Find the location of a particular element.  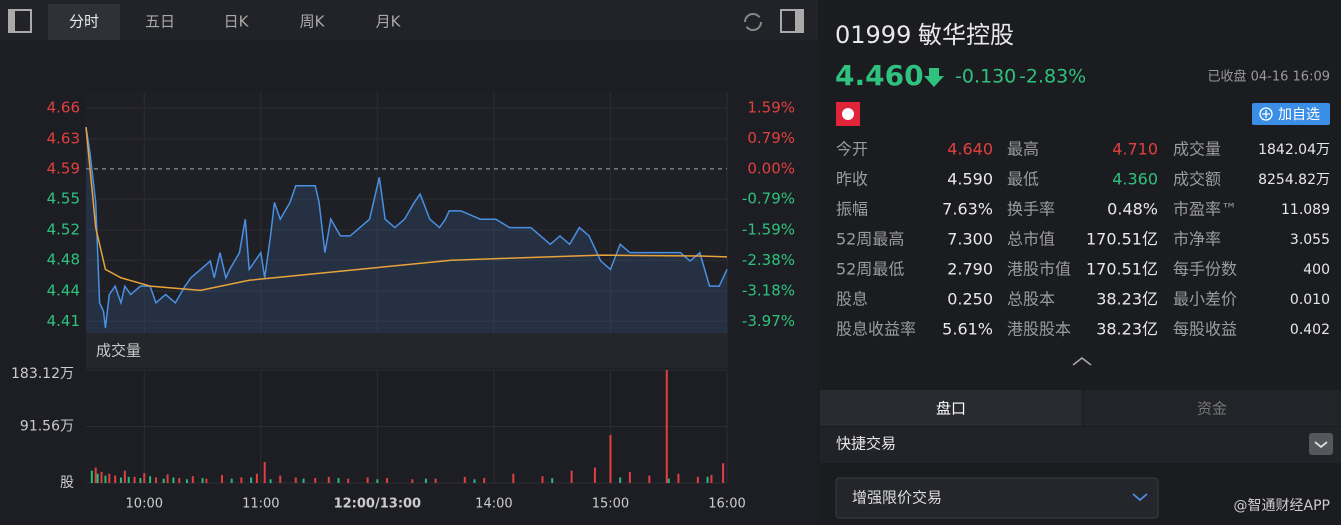

plus-sign is located at coordinates (1266, 114).